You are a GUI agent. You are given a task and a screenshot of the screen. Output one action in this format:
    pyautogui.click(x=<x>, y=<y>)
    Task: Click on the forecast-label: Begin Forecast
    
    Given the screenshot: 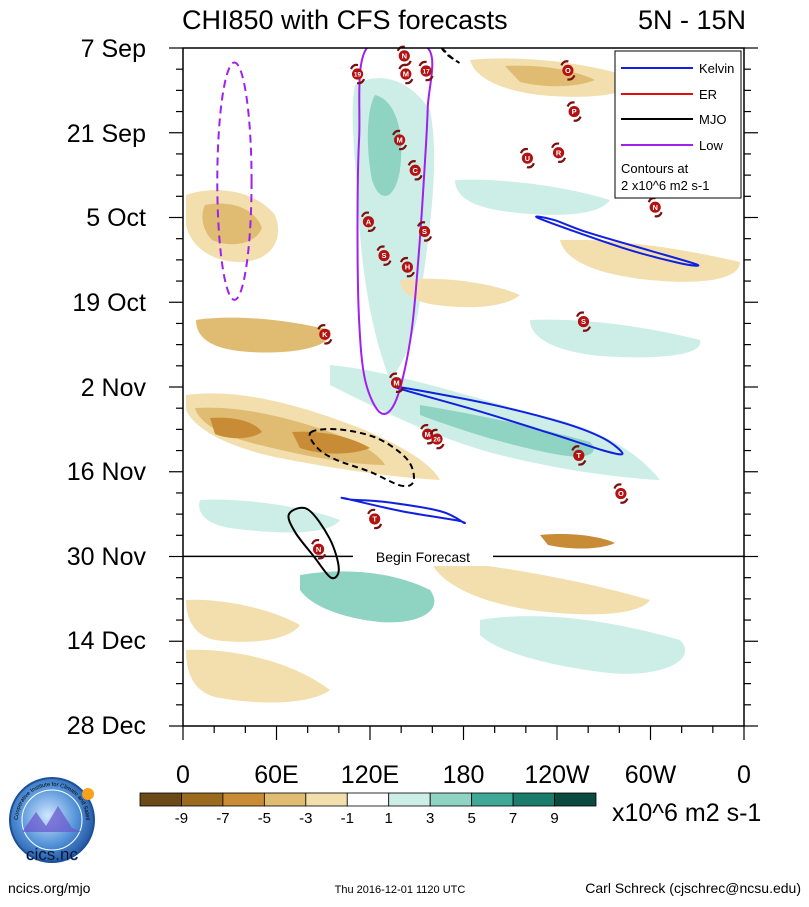 What is the action you would take?
    pyautogui.click(x=423, y=557)
    